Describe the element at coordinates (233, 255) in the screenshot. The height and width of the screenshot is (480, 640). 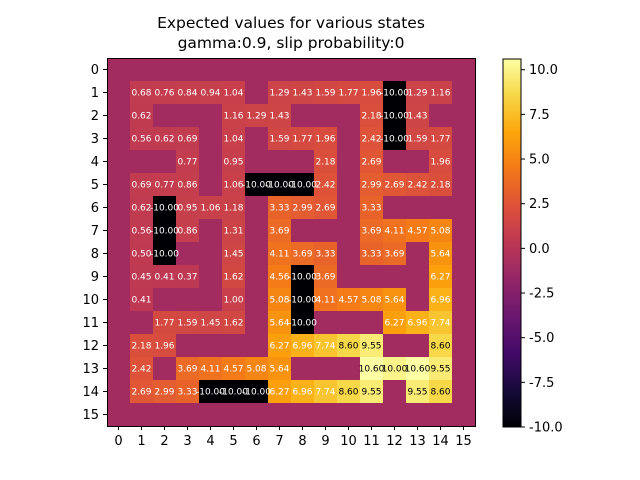
I see `cell-value-label: 1.45` at that location.